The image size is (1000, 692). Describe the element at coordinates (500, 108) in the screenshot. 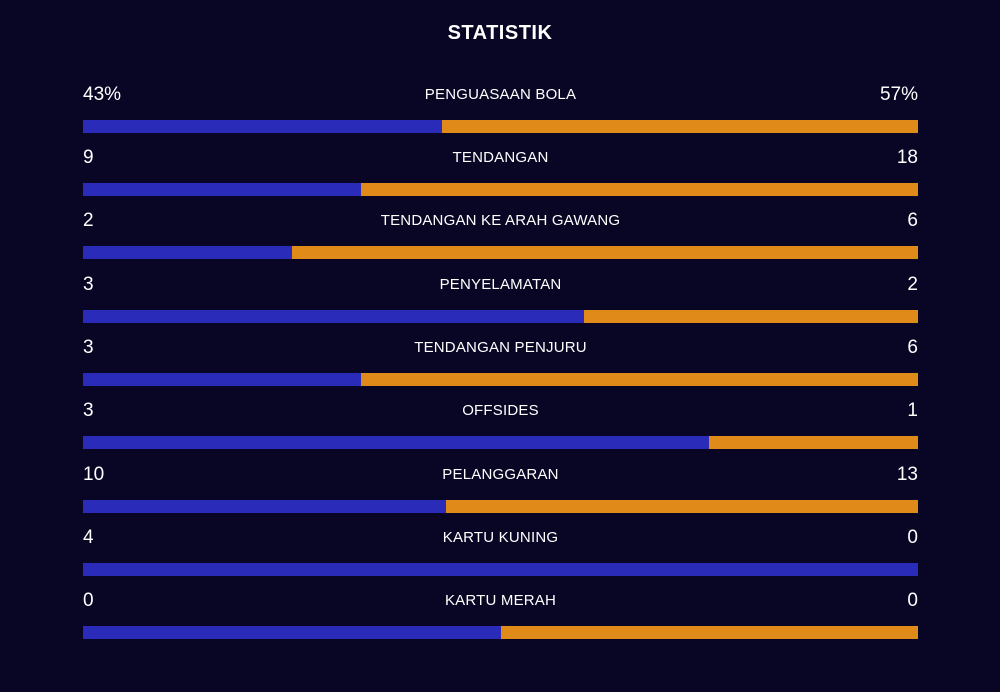

I see `stat-row-possession: 43% PENGUASAAN BOLA 57%` at that location.